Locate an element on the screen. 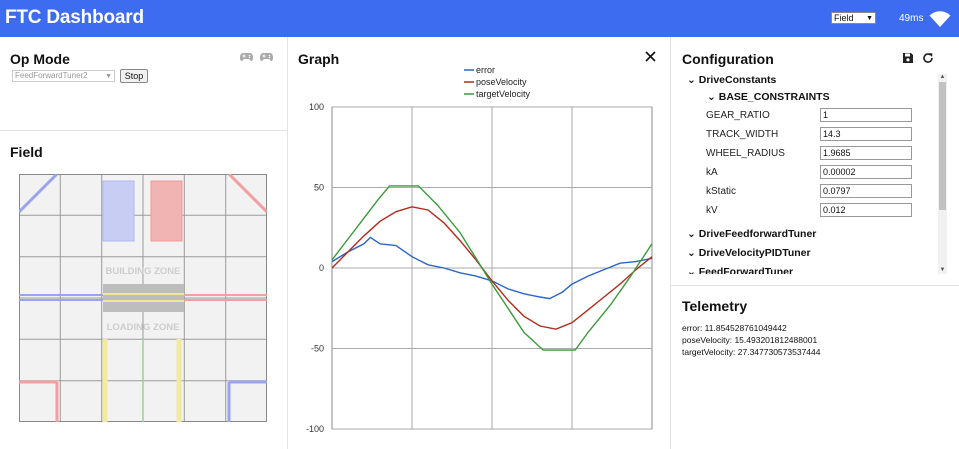  config-field-label: kV is located at coordinates (712, 210).